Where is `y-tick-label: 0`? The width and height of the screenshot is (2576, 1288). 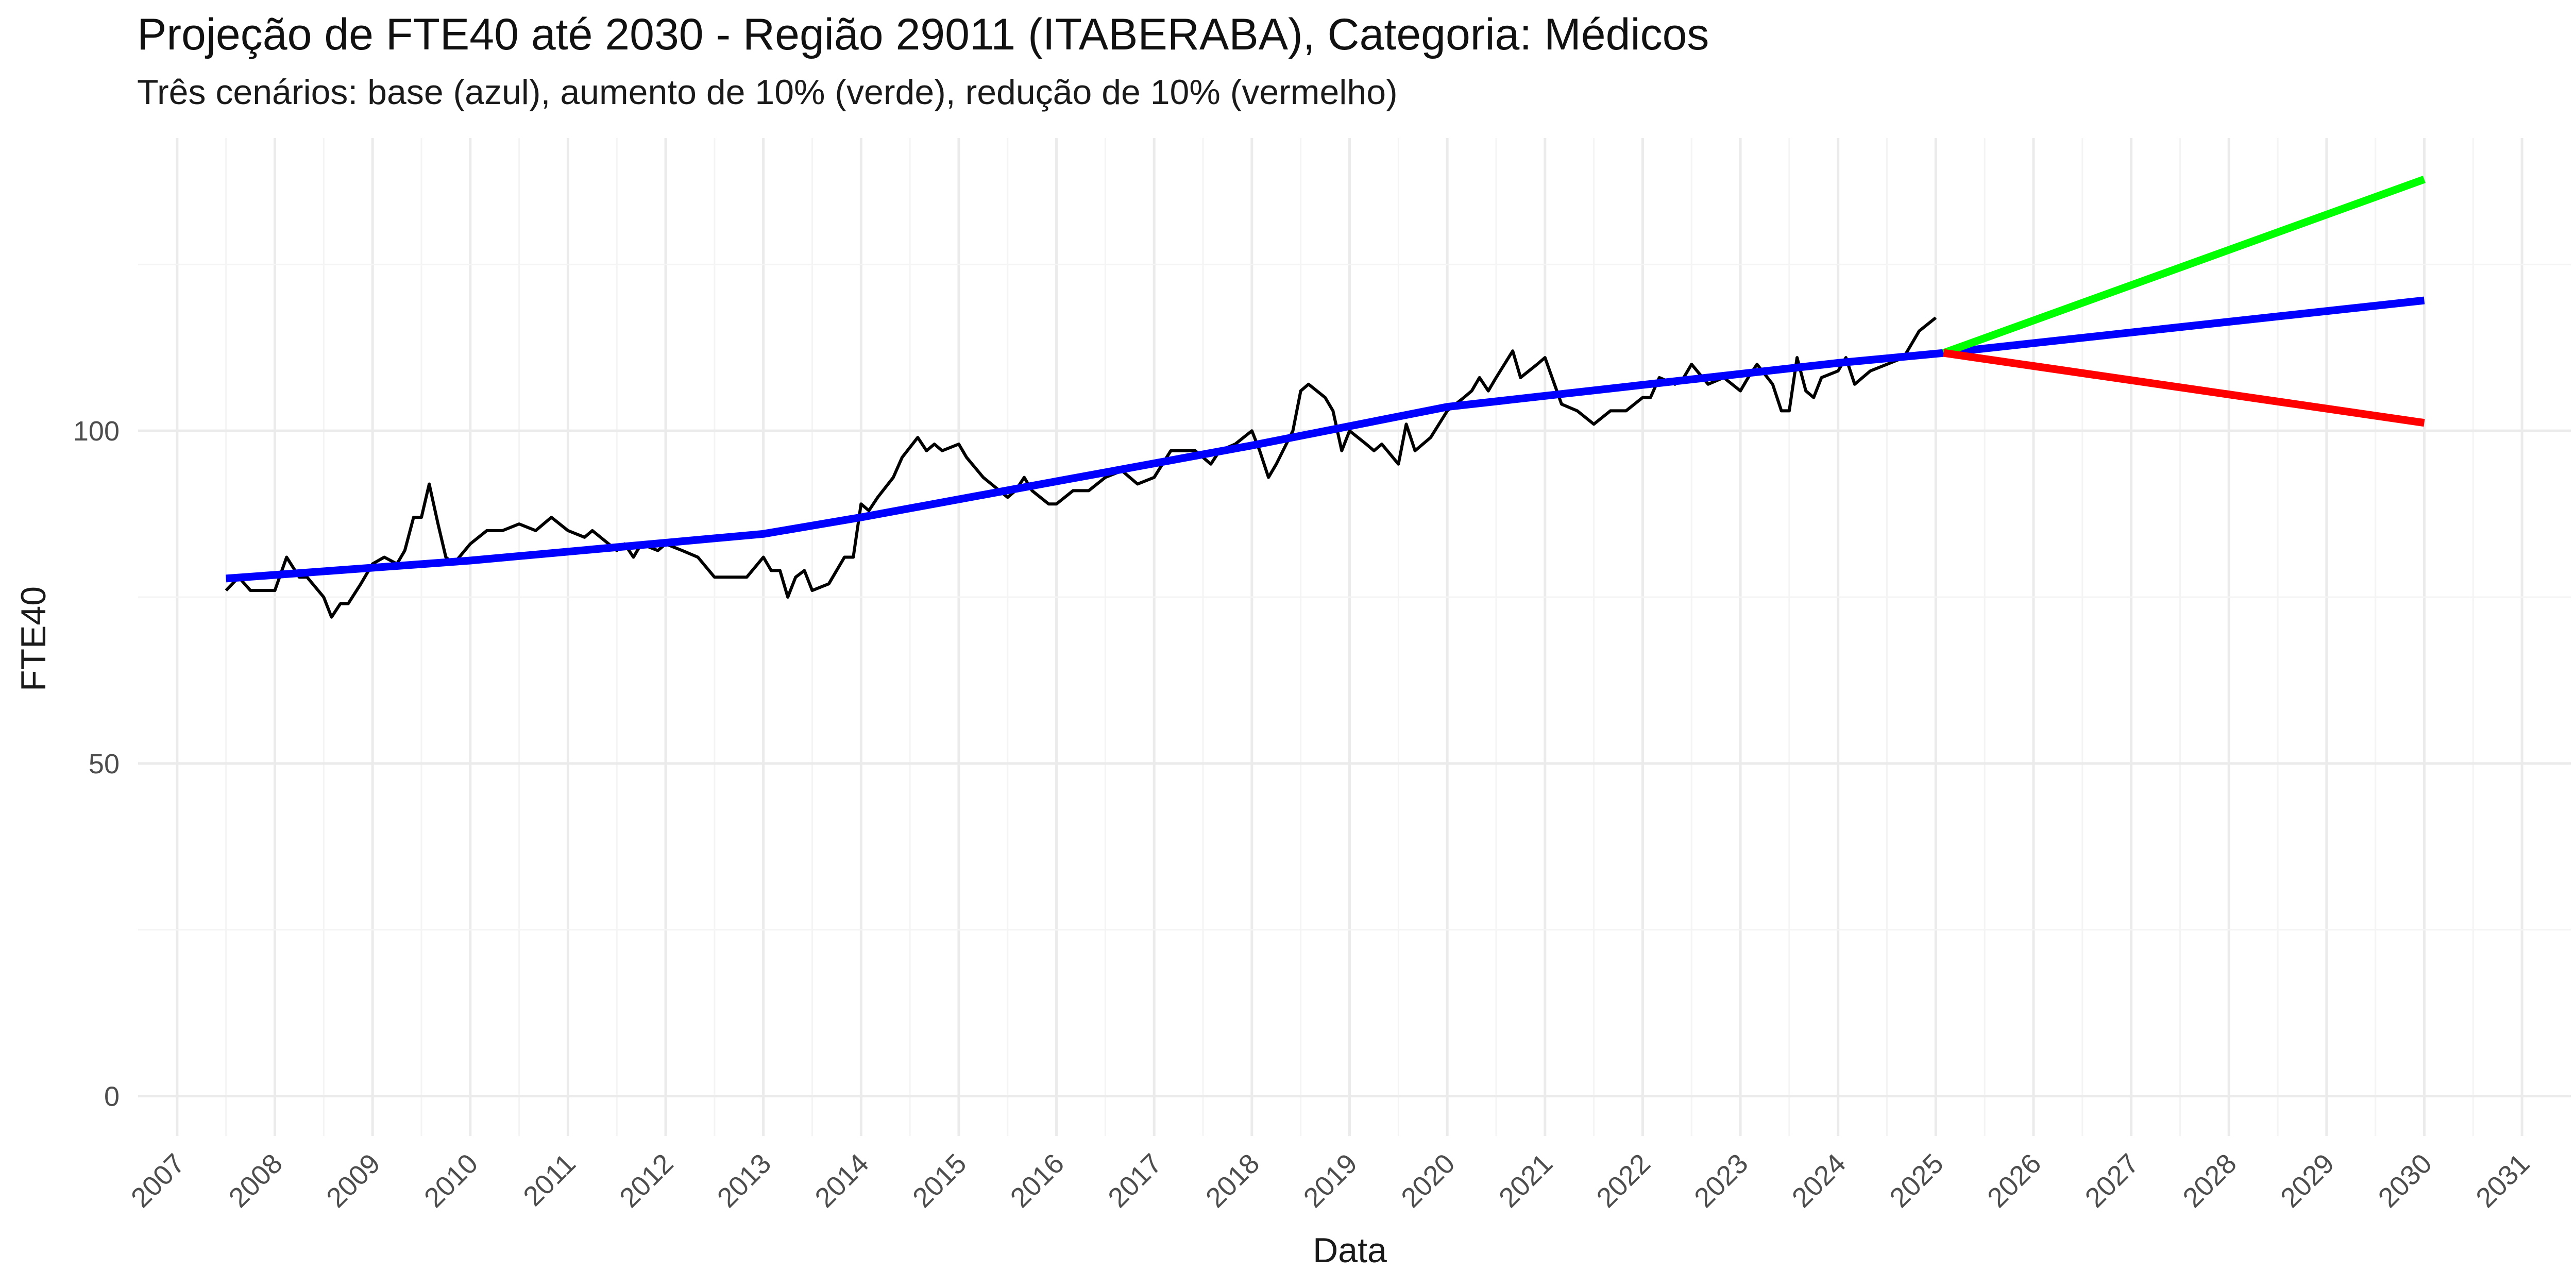 y-tick-label: 0 is located at coordinates (112, 1096).